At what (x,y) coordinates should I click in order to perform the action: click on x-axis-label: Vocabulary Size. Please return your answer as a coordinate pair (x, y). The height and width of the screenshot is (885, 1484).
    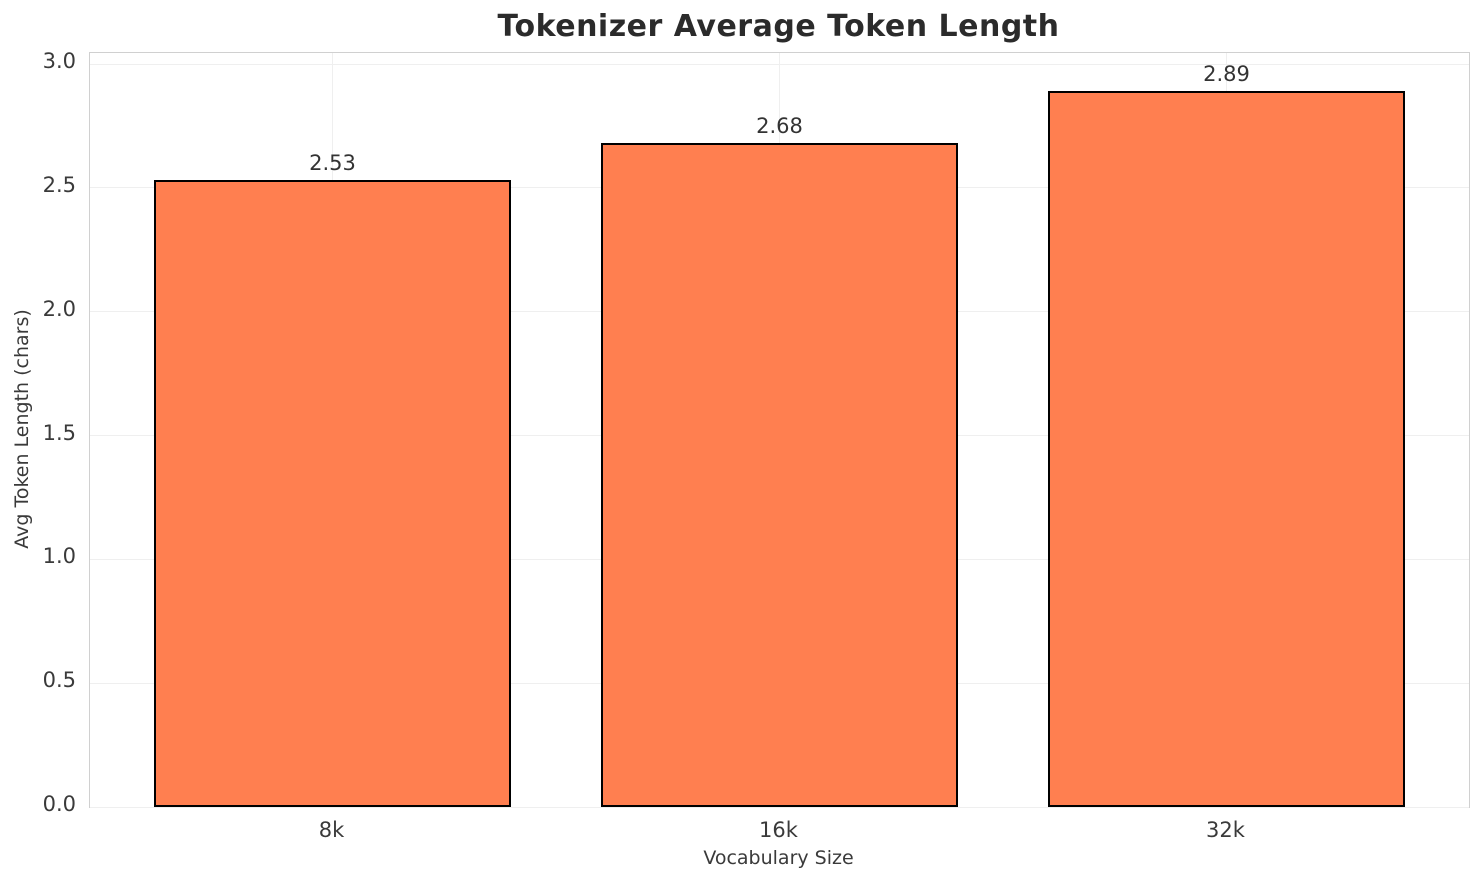
    Looking at the image, I should click on (778, 858).